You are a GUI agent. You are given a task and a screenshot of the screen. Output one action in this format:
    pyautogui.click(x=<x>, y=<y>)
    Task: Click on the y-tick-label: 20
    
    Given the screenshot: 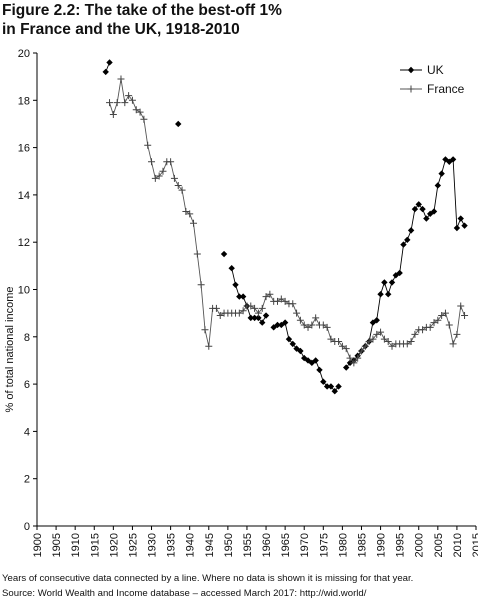 What is the action you would take?
    pyautogui.click(x=24, y=54)
    